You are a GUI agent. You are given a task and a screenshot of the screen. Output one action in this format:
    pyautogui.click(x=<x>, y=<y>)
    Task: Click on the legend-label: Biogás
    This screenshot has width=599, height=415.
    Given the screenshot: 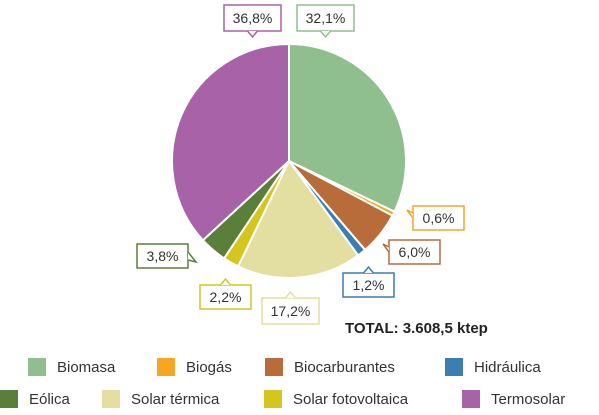 What is the action you would take?
    pyautogui.click(x=209, y=367)
    